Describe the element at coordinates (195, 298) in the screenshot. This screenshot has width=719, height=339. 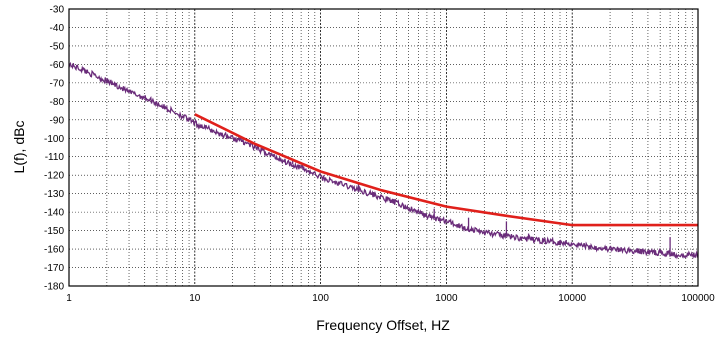
I see `x-tick-label: 10` at that location.